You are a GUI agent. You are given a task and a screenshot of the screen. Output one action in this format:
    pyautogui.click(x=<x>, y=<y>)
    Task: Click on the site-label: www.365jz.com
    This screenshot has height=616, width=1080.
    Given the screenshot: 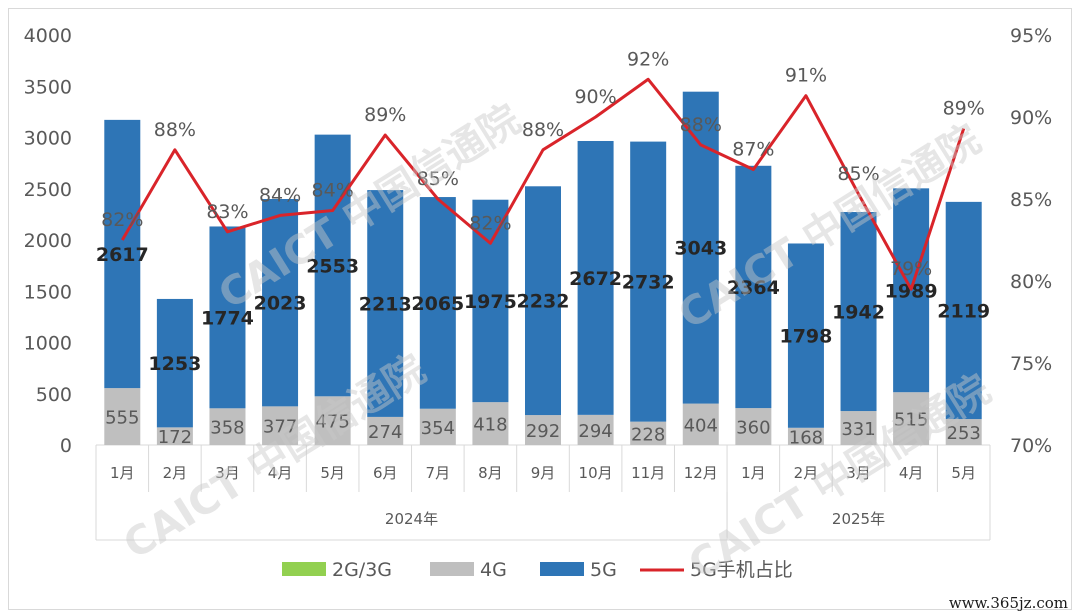 What is the action you would take?
    pyautogui.click(x=1008, y=603)
    